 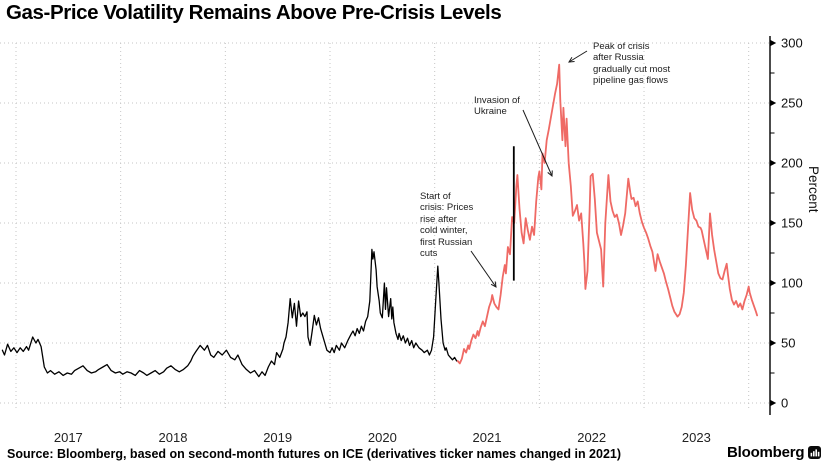 I want to click on arrow-peak-of-crisis, so click(x=578, y=56).